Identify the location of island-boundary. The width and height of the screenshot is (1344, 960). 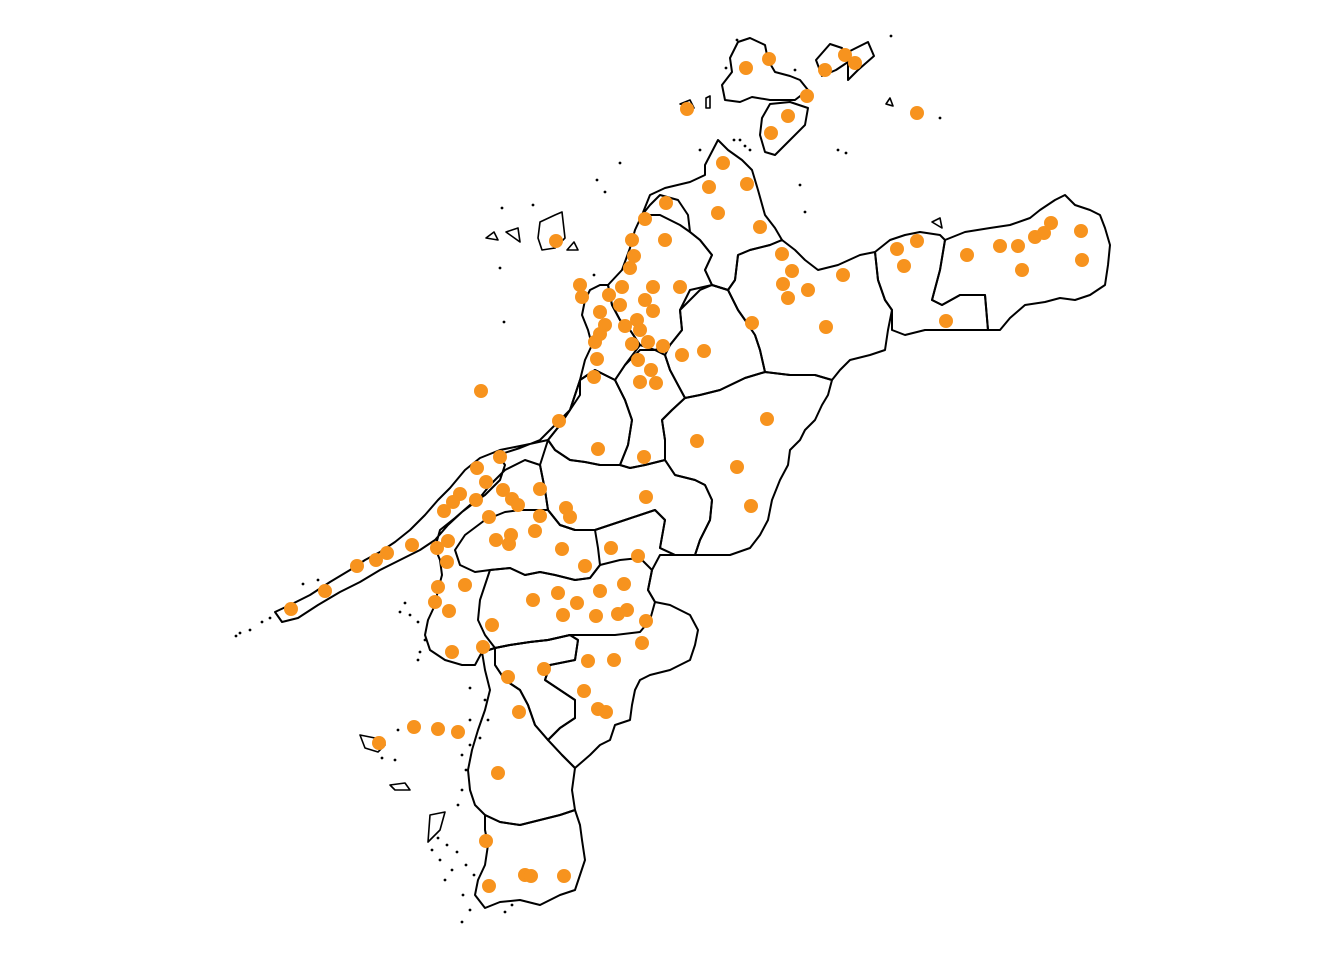
(784, 128).